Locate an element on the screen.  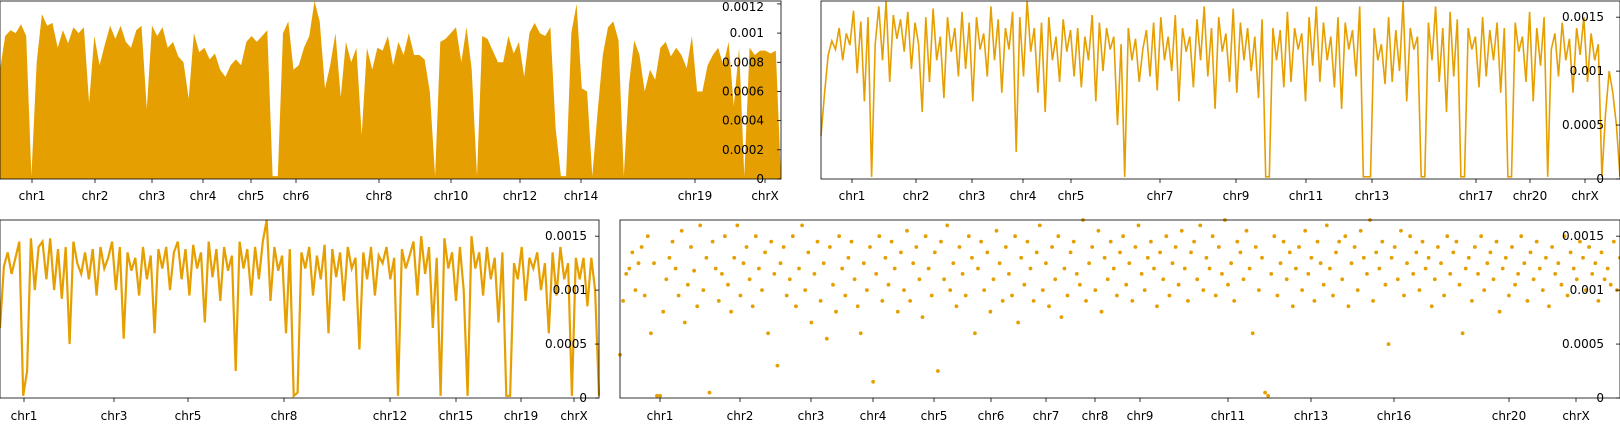
x-tick-label: chr11 is located at coordinates (1306, 196).